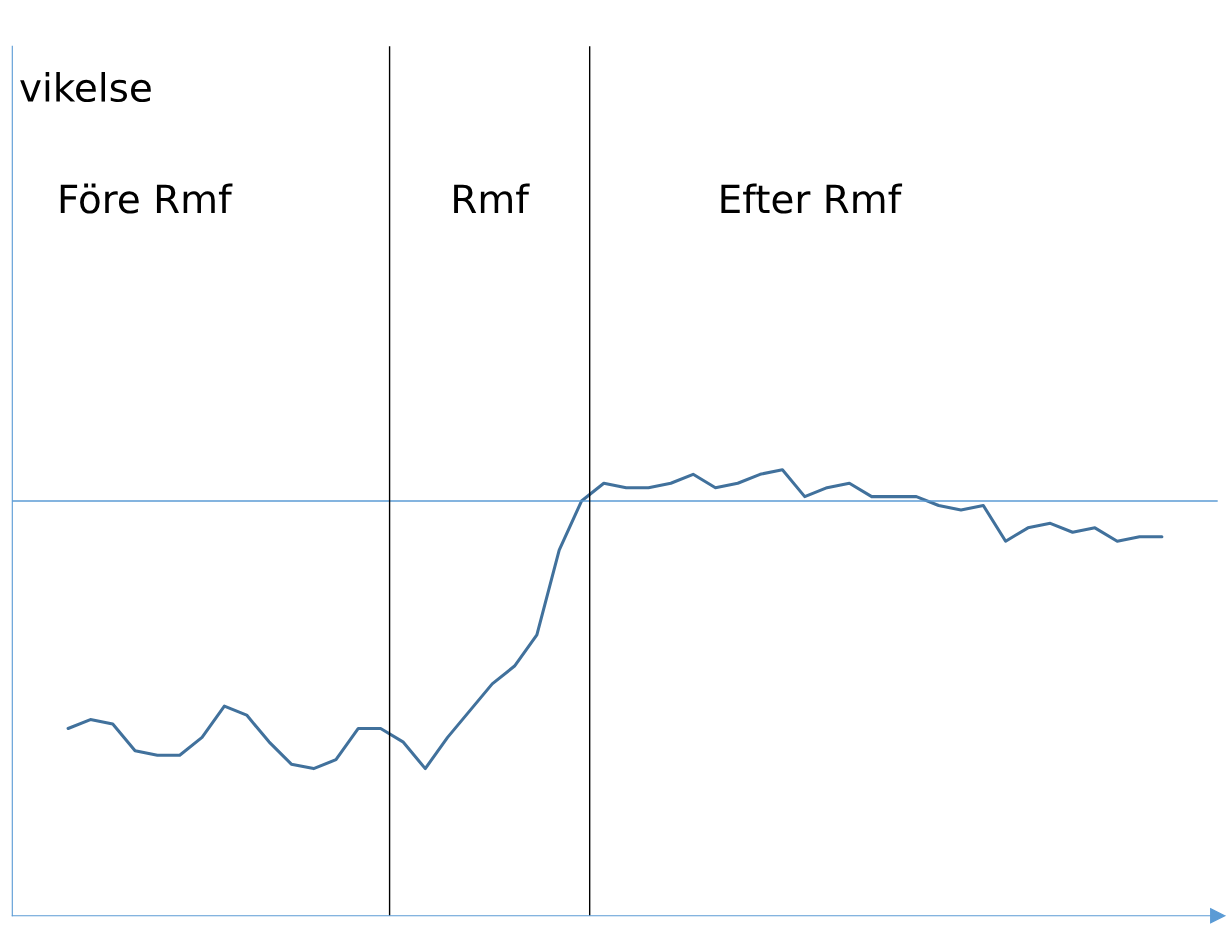 This screenshot has width=1230, height=925. I want to click on chart-title: vikelse, so click(85, 87).